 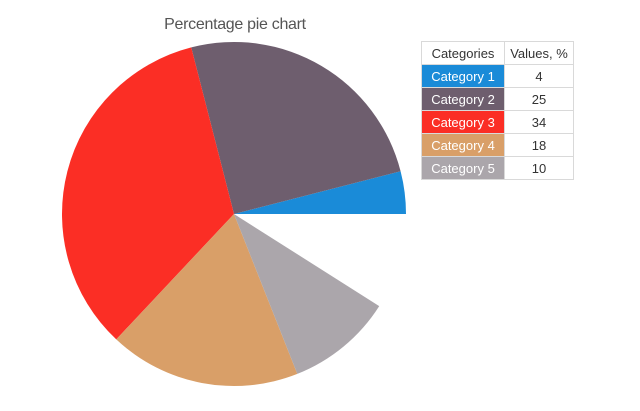 I want to click on legend-value: 25, so click(x=539, y=99).